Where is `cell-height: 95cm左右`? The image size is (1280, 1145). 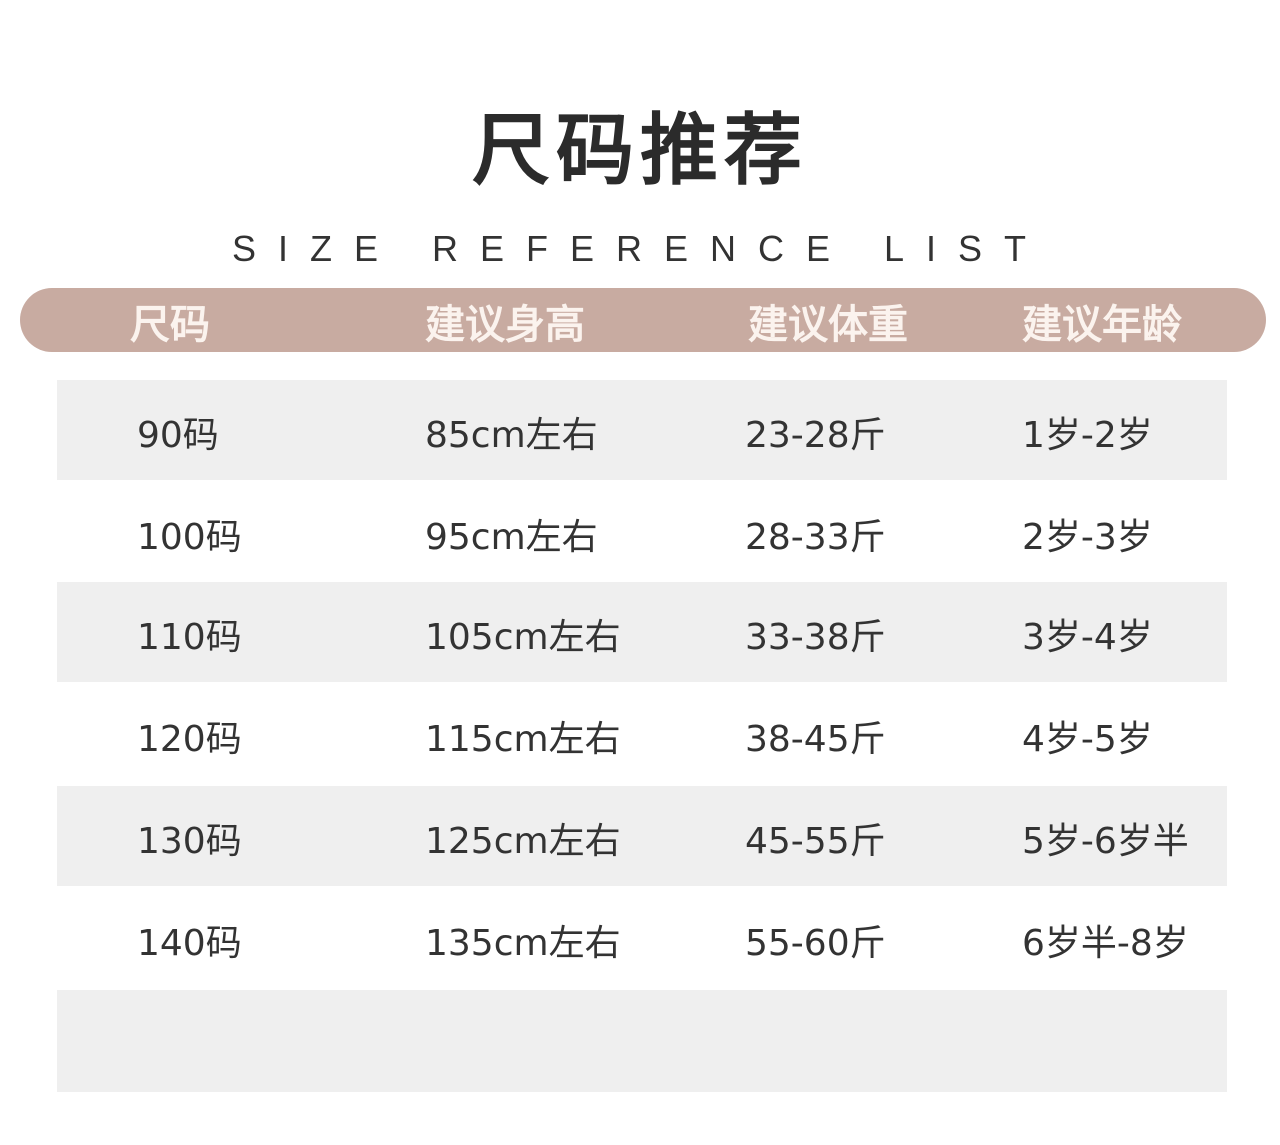 cell-height: 95cm左右 is located at coordinates (511, 537).